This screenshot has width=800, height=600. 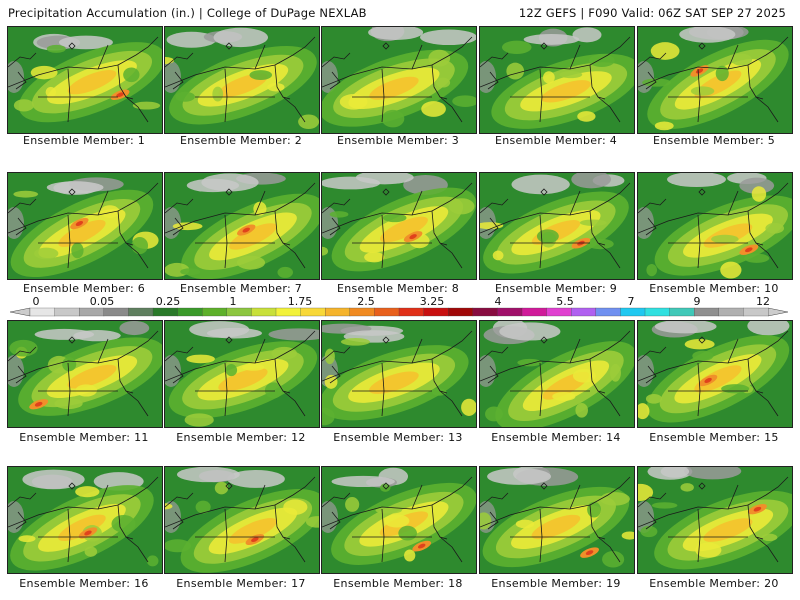 What do you see at coordinates (168, 302) in the screenshot?
I see `legend-tick-label: 0.25` at bounding box center [168, 302].